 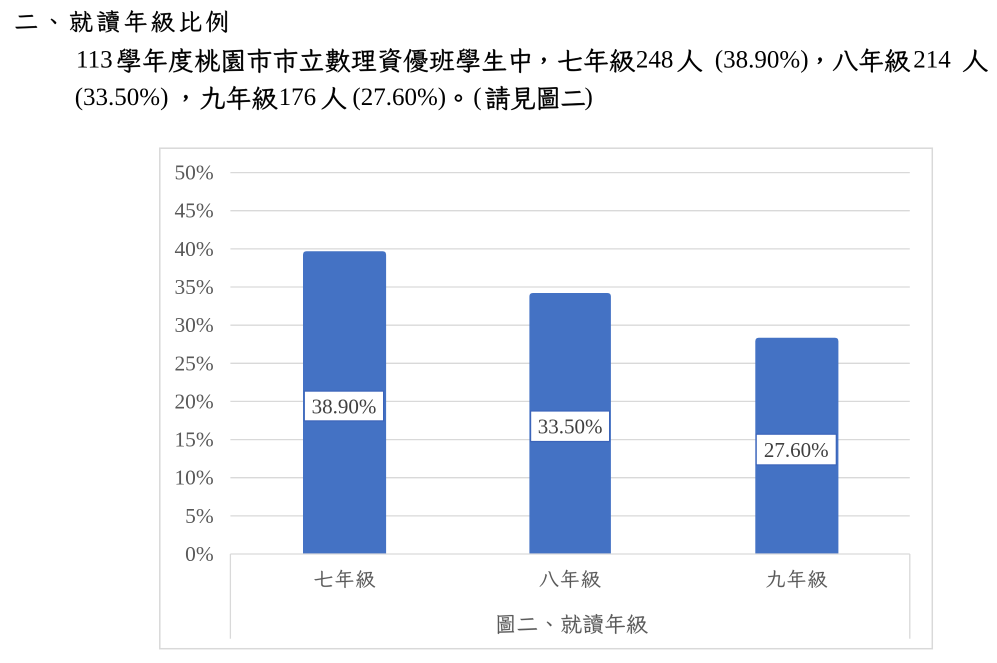 What do you see at coordinates (193, 211) in the screenshot?
I see `svg-text: 45%` at bounding box center [193, 211].